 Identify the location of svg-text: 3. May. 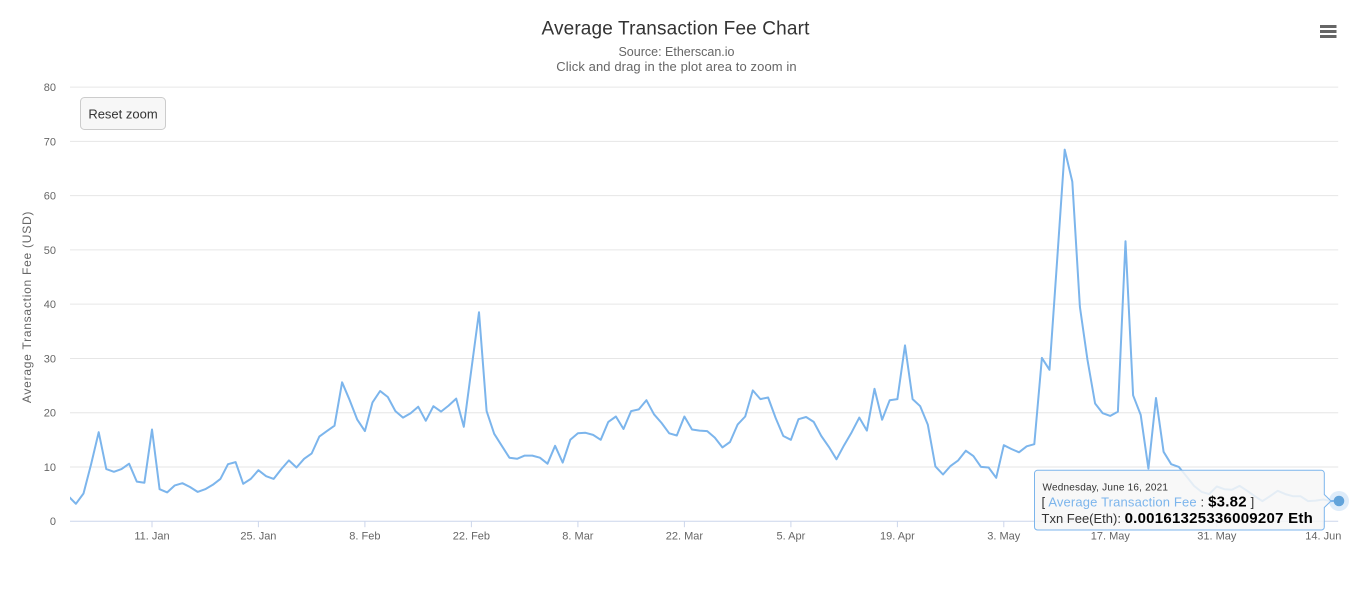
(1004, 537).